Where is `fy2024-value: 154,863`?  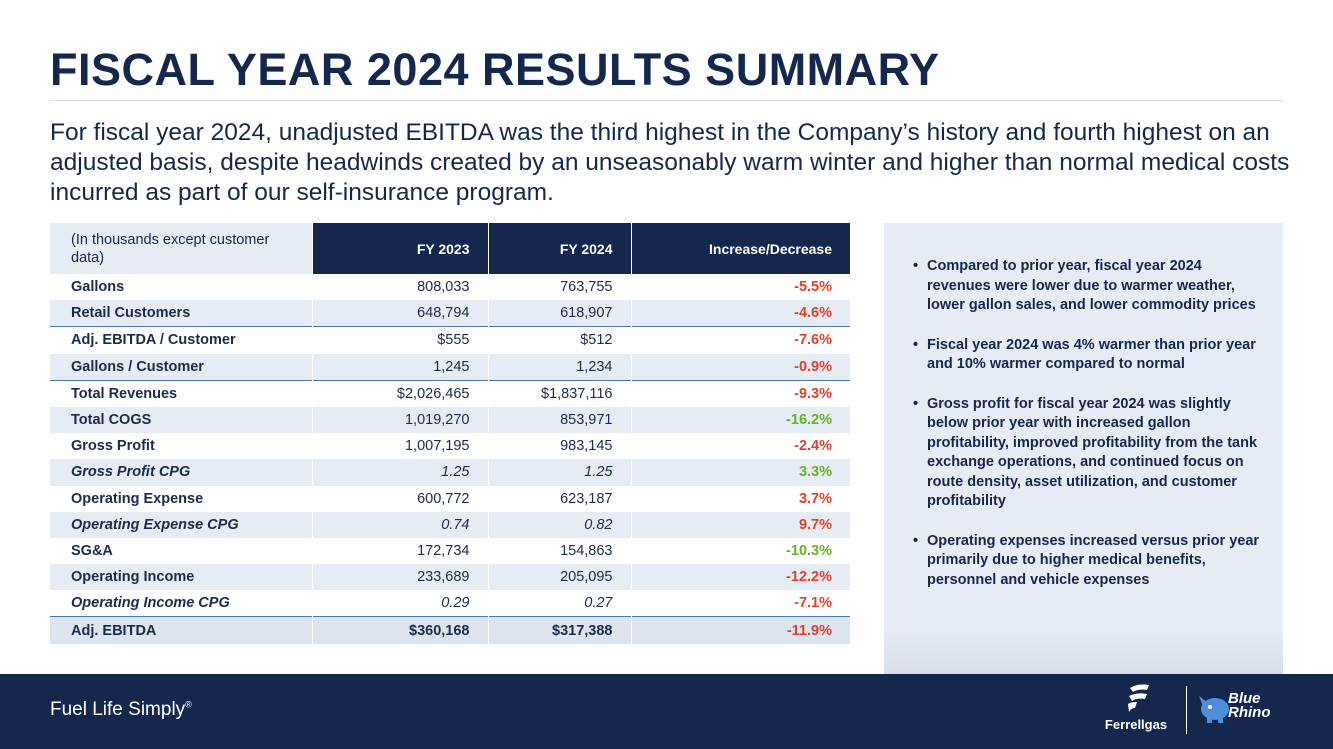 fy2024-value: 154,863 is located at coordinates (559, 551).